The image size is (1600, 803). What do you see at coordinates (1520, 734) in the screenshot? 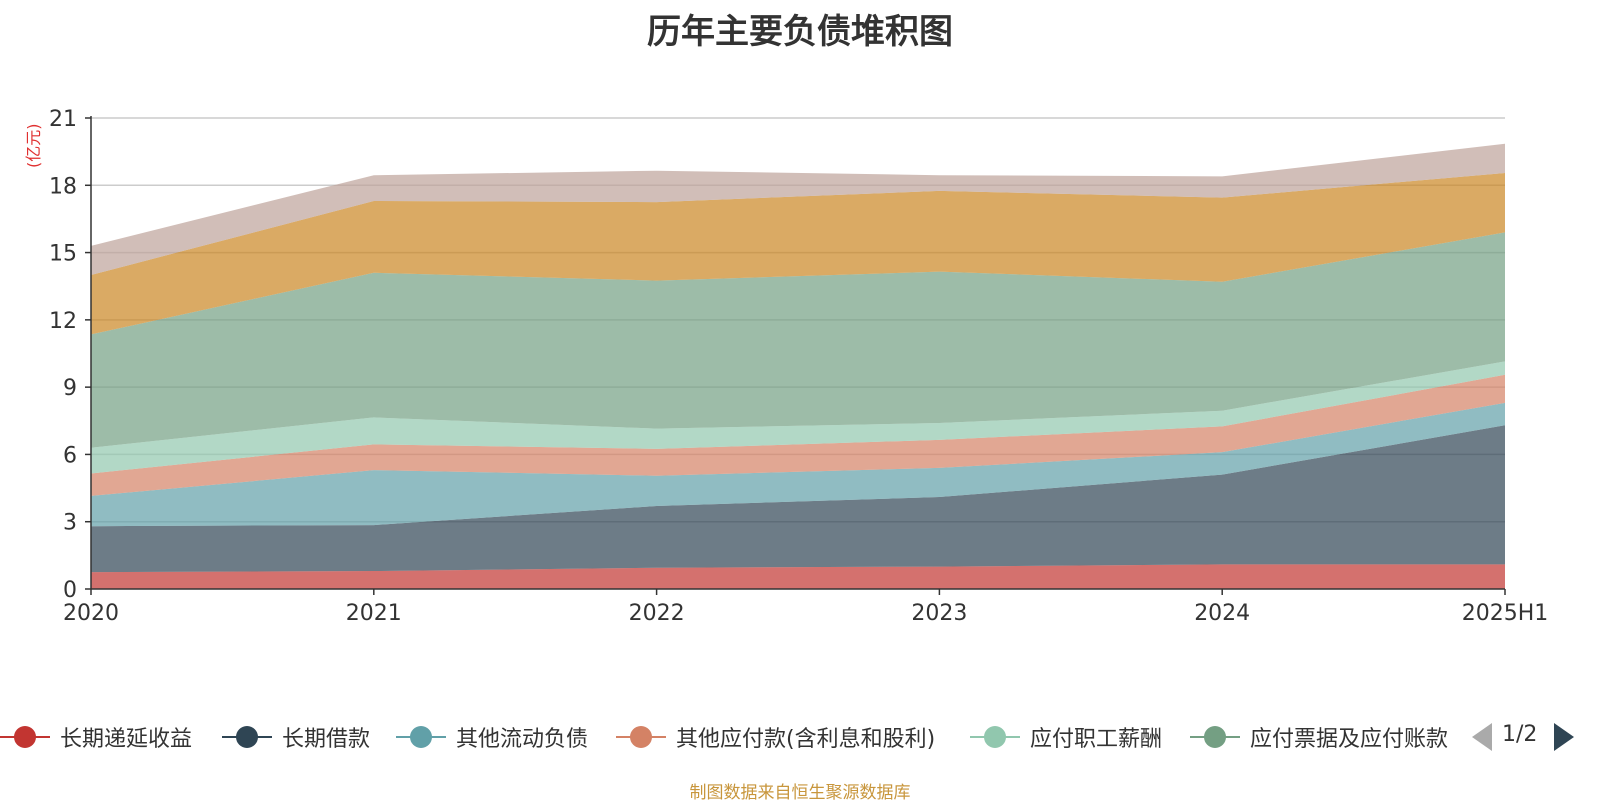
I see `legend-page-indicator: 1/2` at bounding box center [1520, 734].